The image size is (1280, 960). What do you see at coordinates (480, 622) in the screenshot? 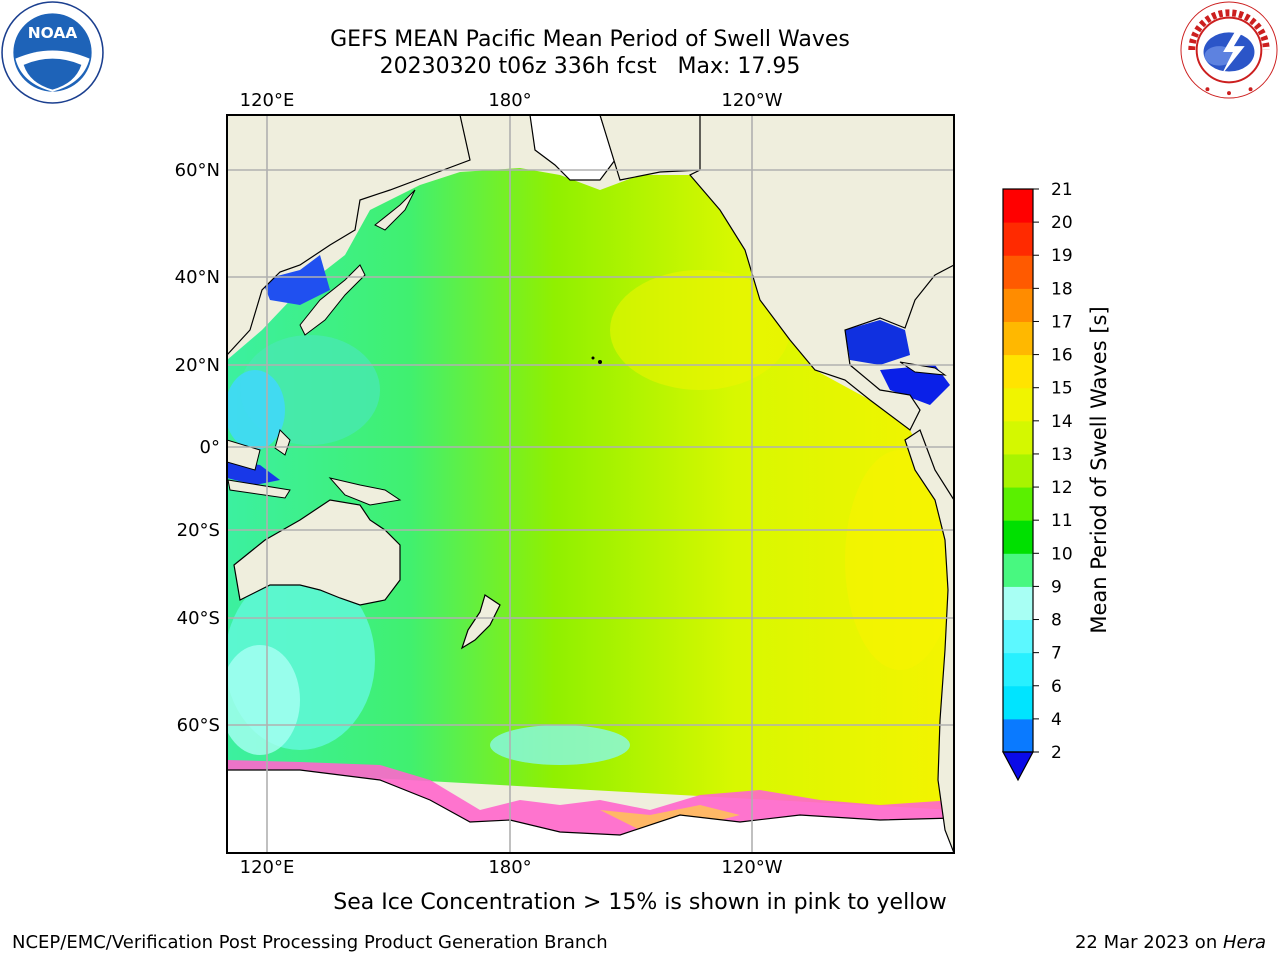
I see `new-zealand` at bounding box center [480, 622].